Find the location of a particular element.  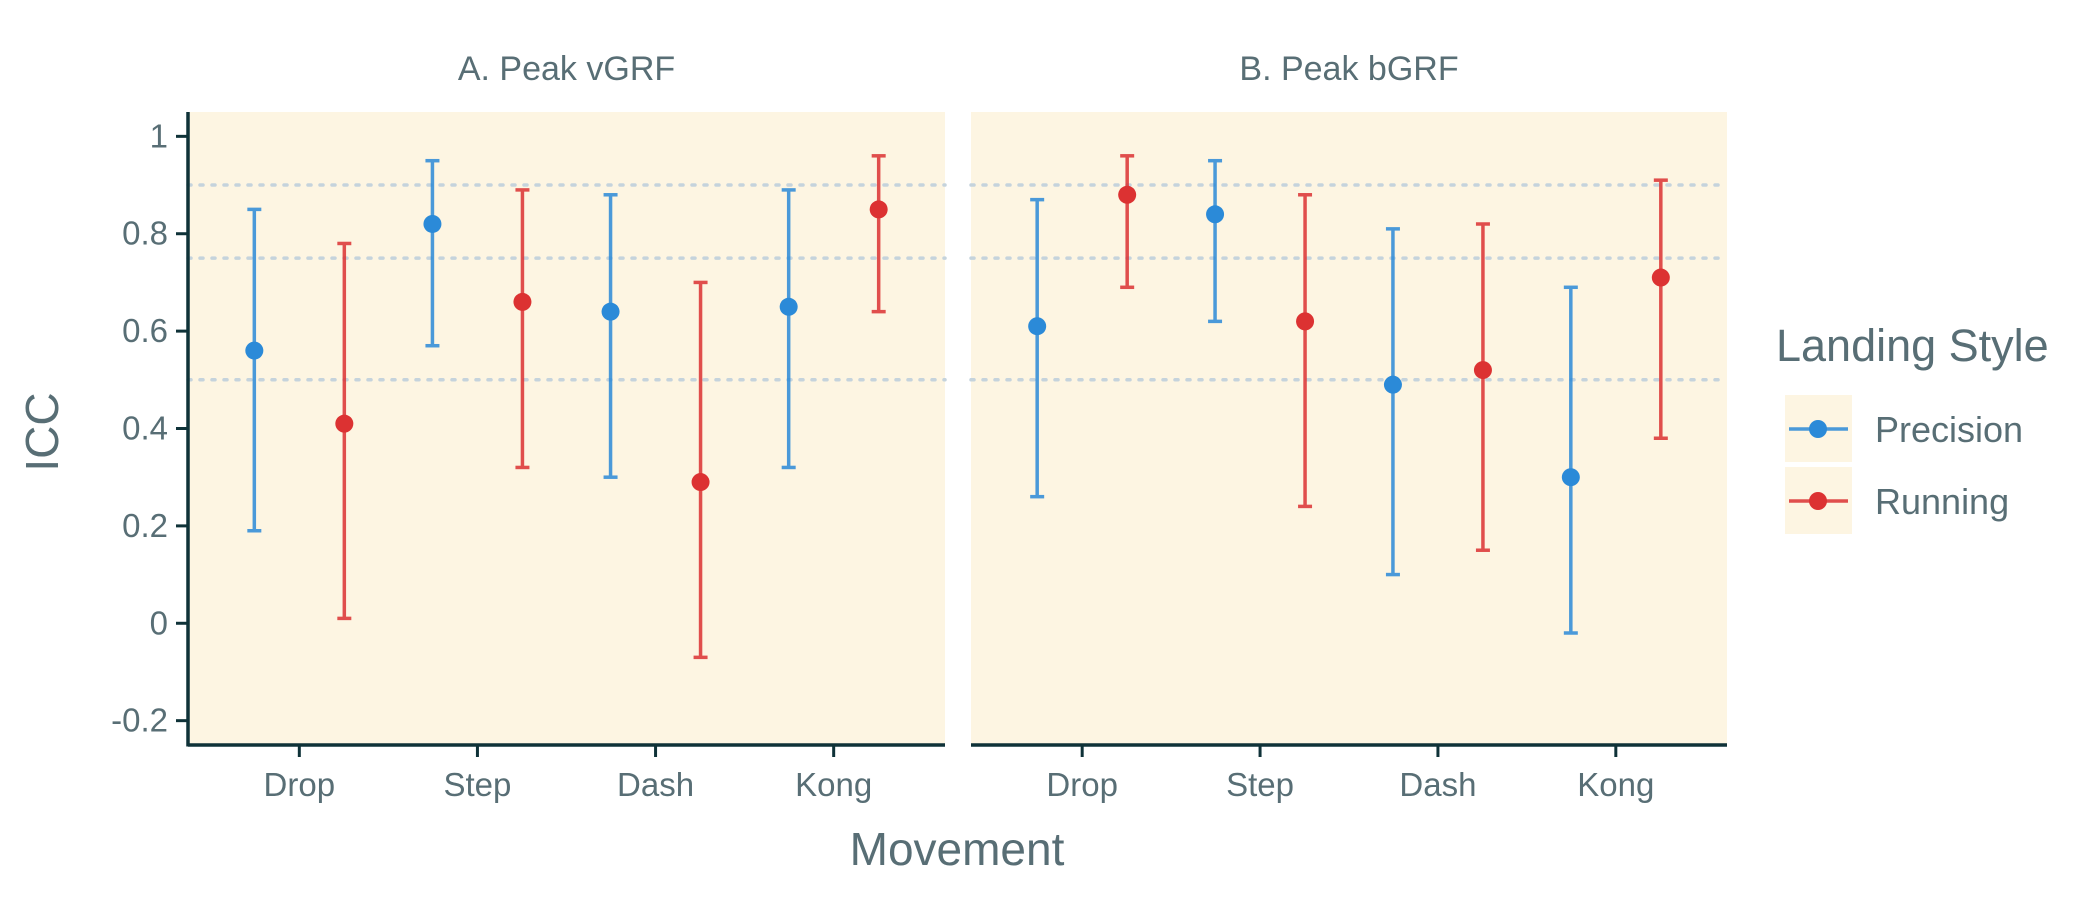

legend-title: Landing Style is located at coordinates (1912, 345).